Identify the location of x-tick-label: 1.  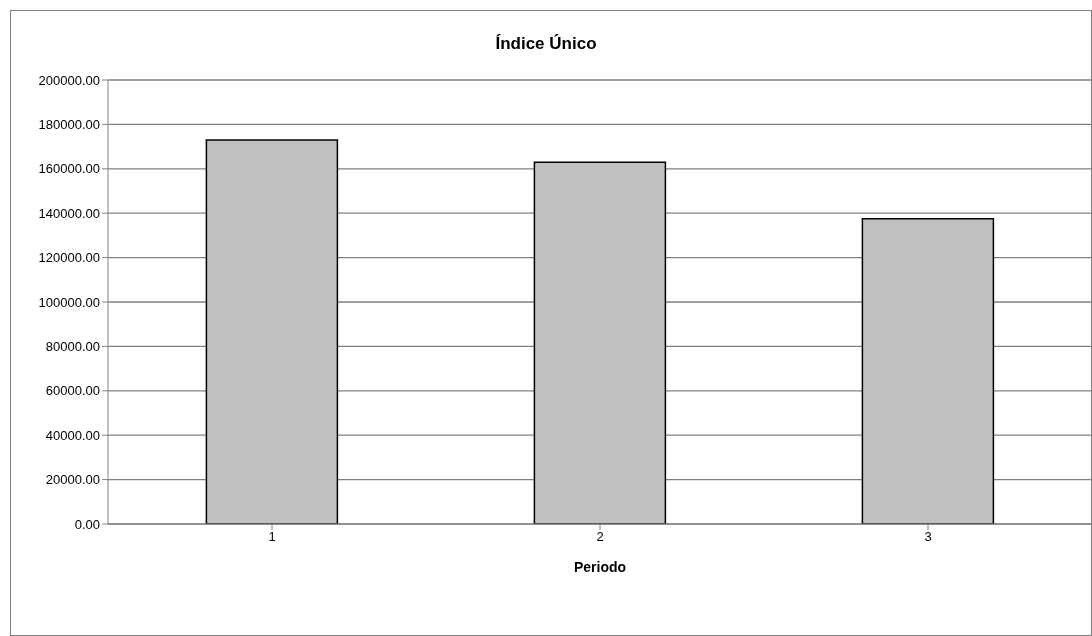
(272, 537).